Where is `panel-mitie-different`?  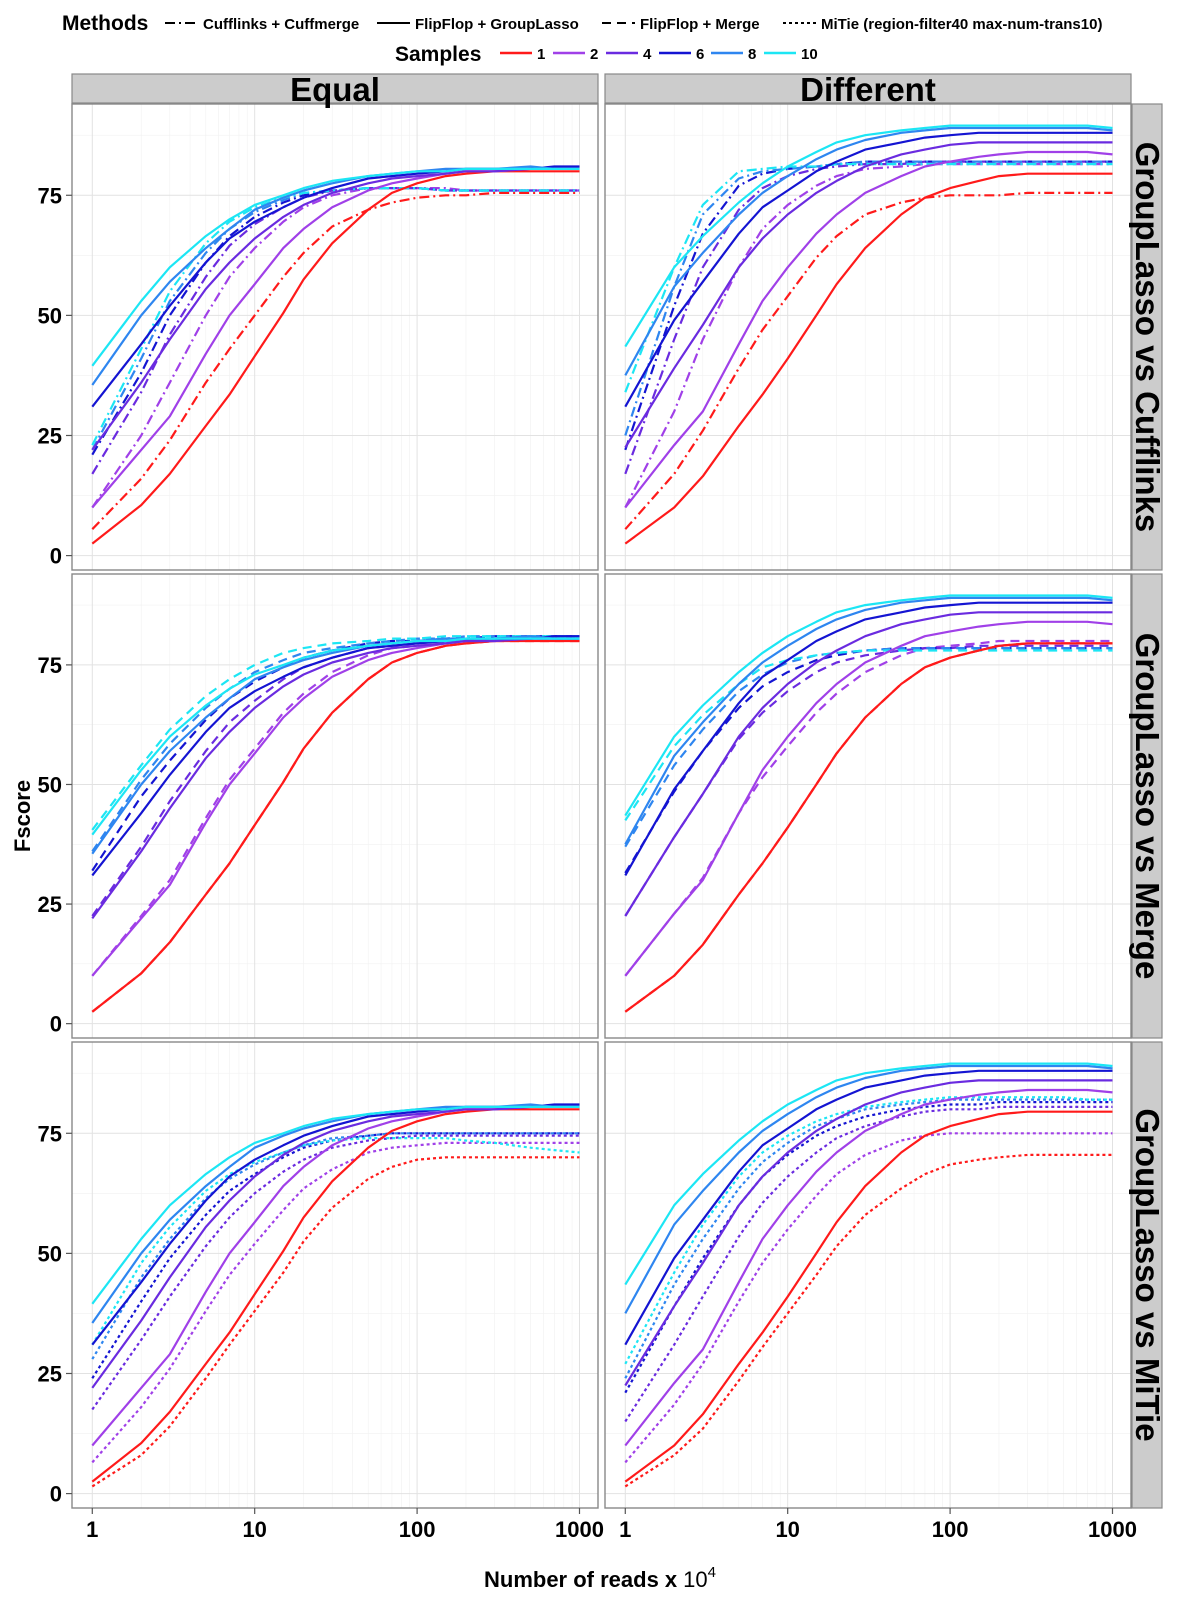 panel-mitie-different is located at coordinates (868, 1275).